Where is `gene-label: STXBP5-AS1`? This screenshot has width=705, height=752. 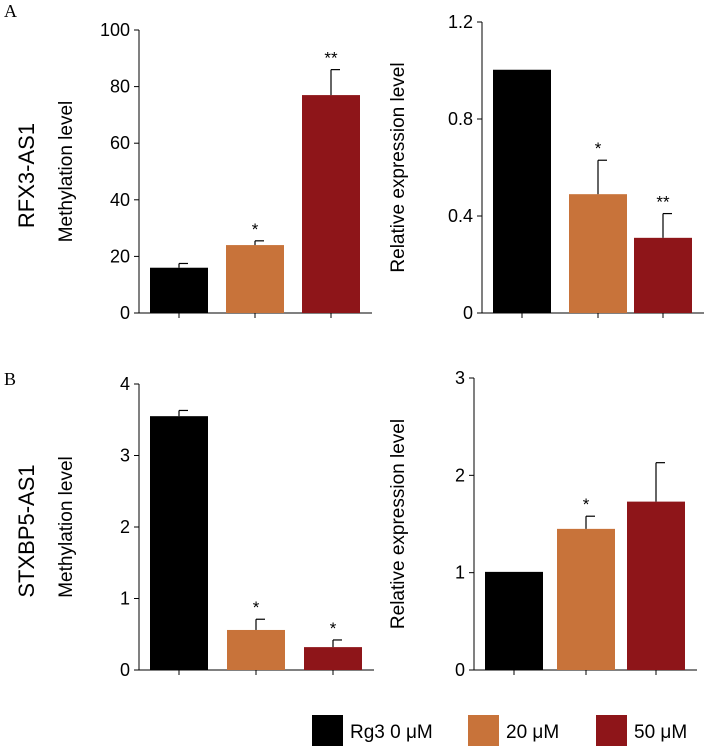 gene-label: STXBP5-AS1 is located at coordinates (26, 530).